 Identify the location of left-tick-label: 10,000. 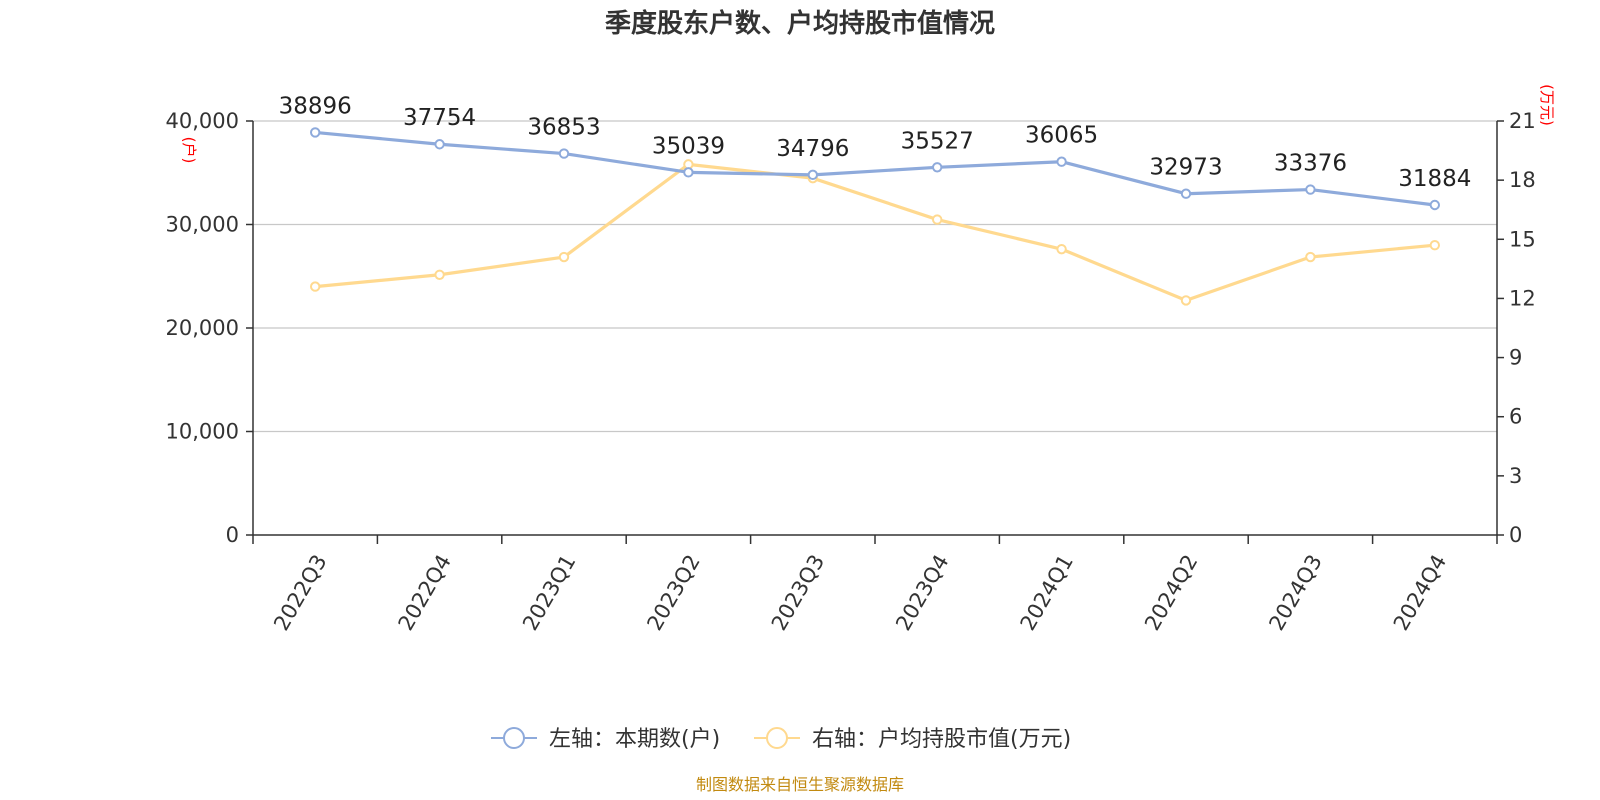
(202, 432).